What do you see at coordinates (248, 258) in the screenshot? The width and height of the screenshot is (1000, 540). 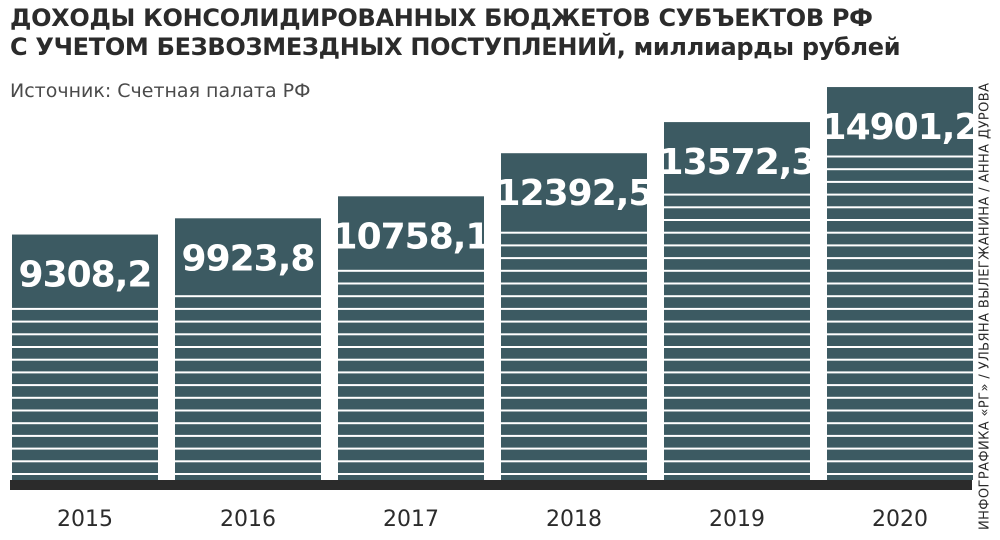 I see `bar-value-label: 9923,8` at bounding box center [248, 258].